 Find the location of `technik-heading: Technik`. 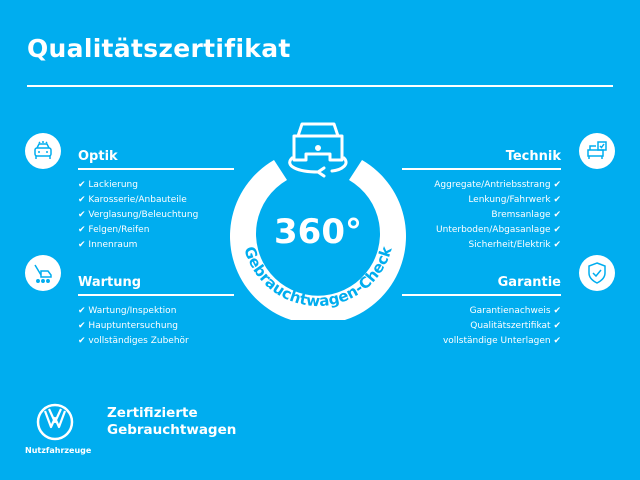

technik-heading: Technik is located at coordinates (533, 156).